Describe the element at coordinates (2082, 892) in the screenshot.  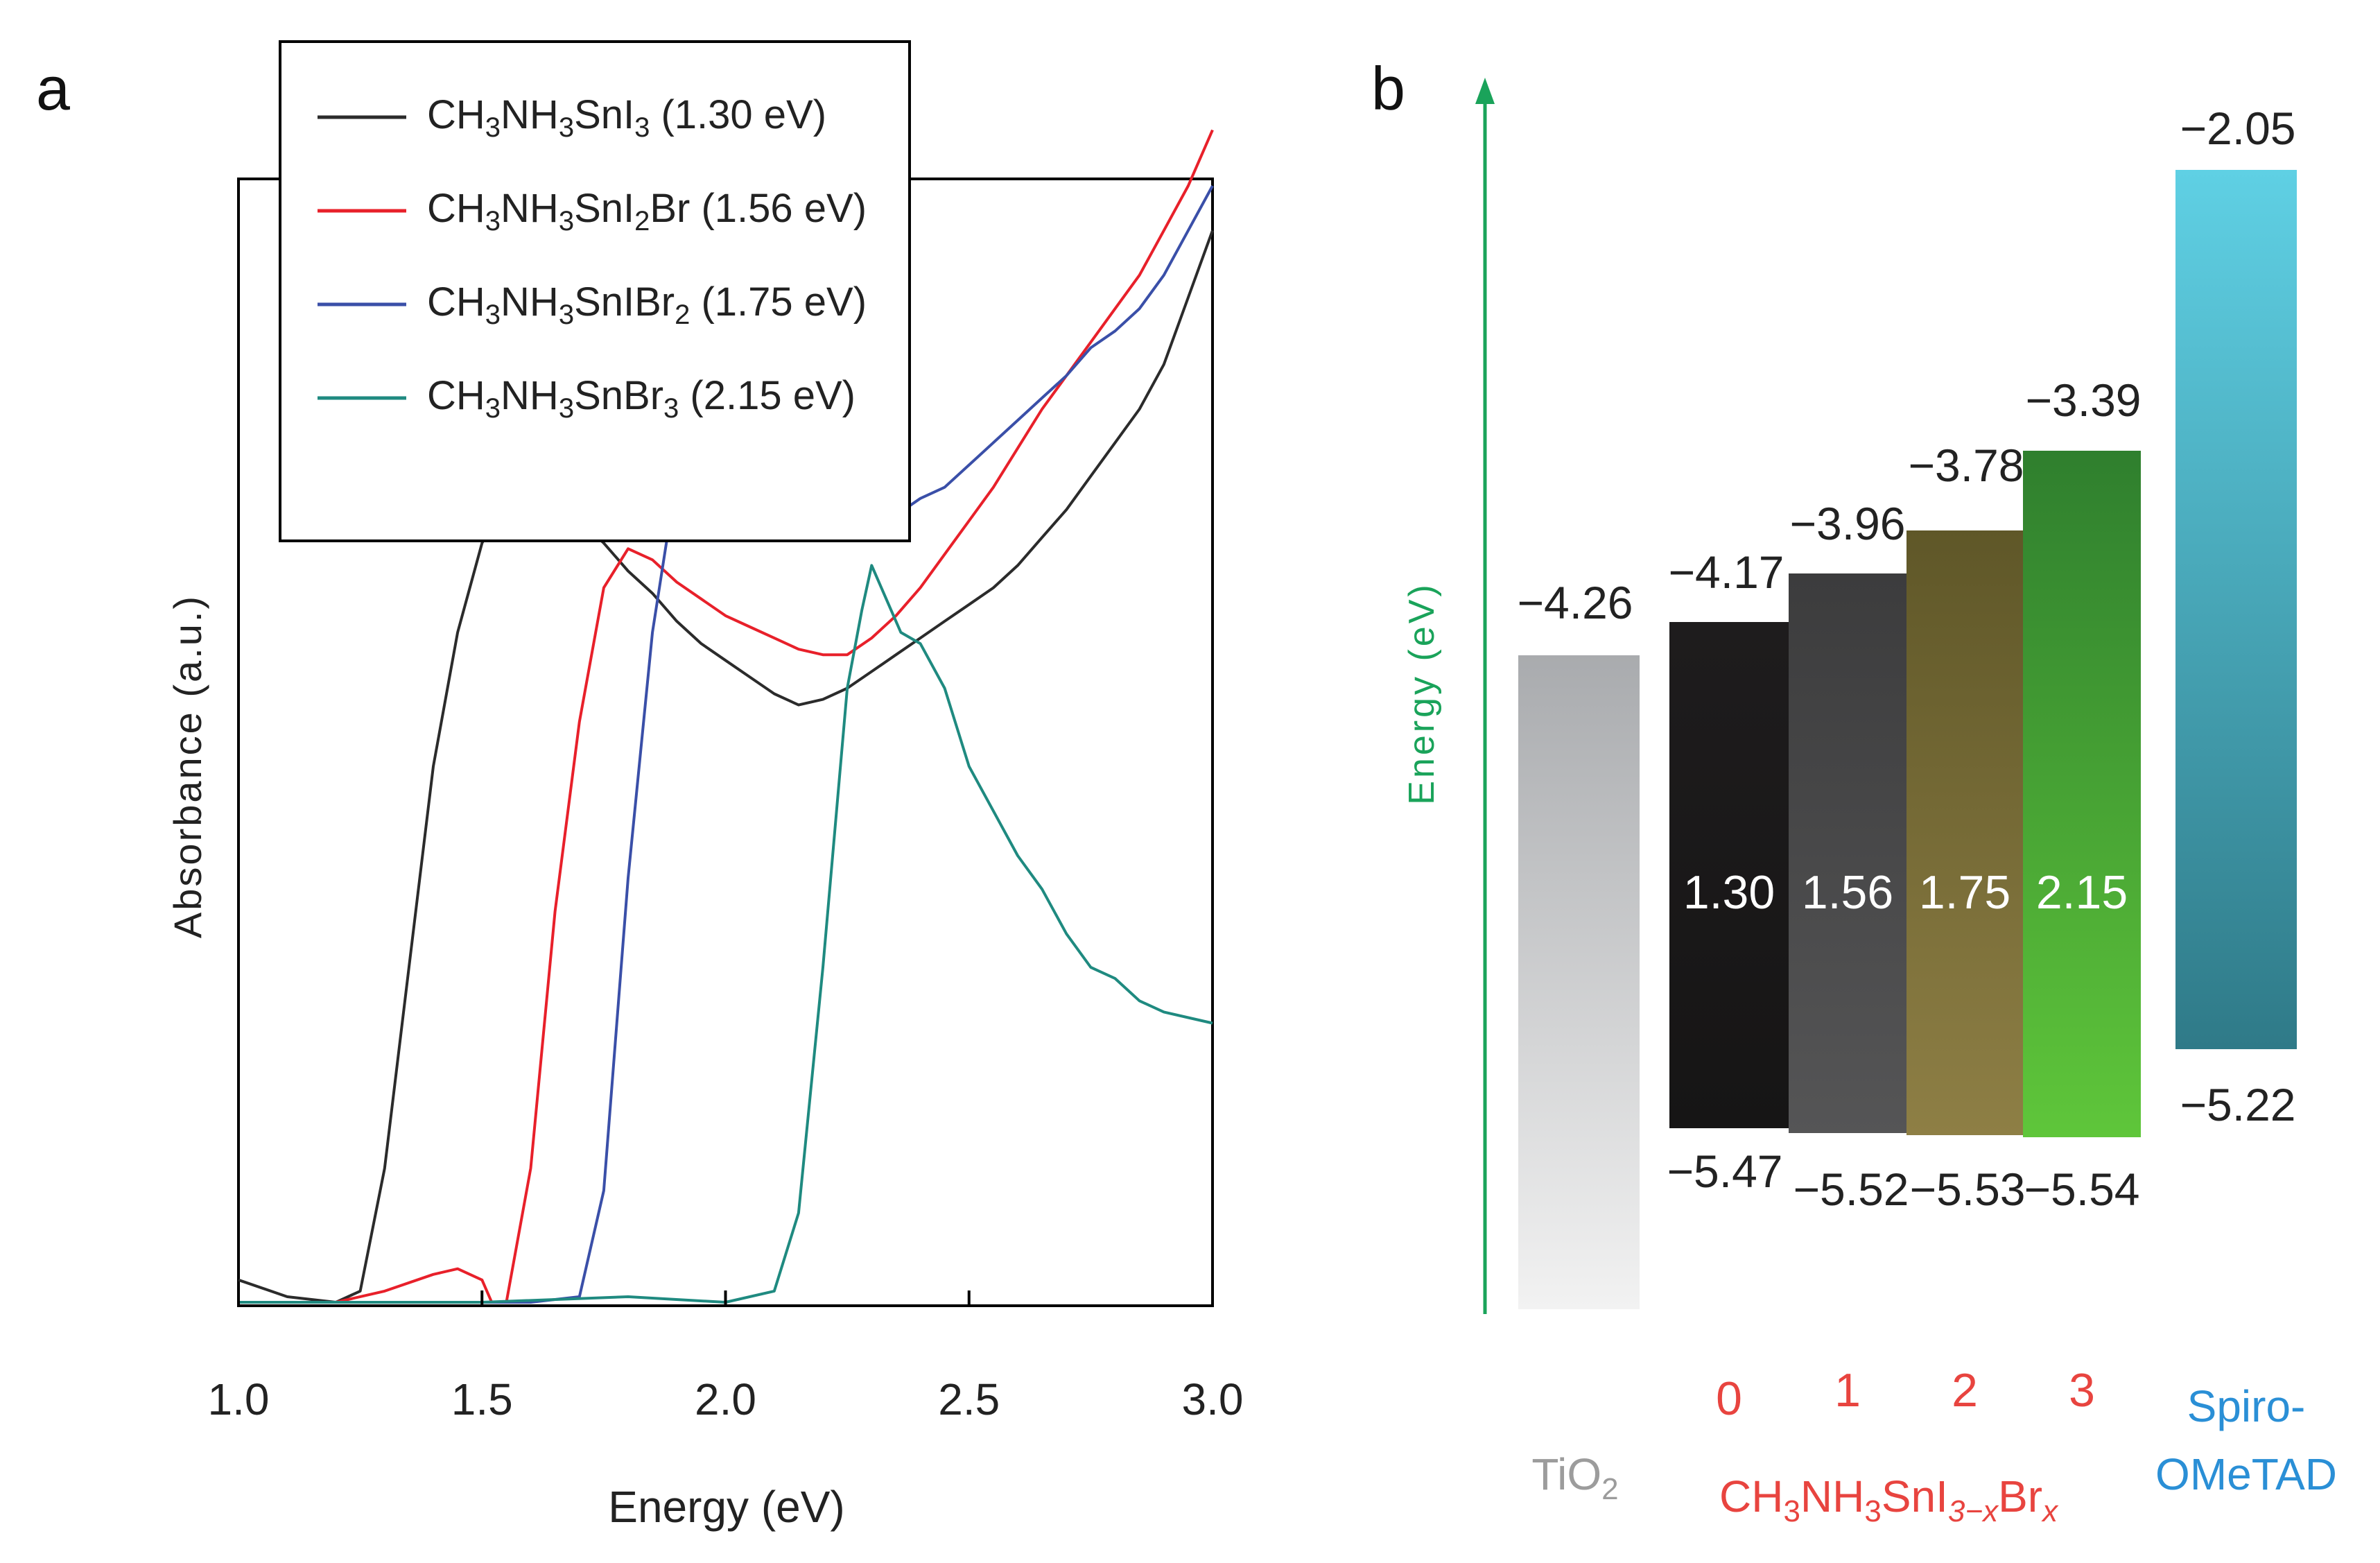
I see `gap-x3: 2.15` at that location.